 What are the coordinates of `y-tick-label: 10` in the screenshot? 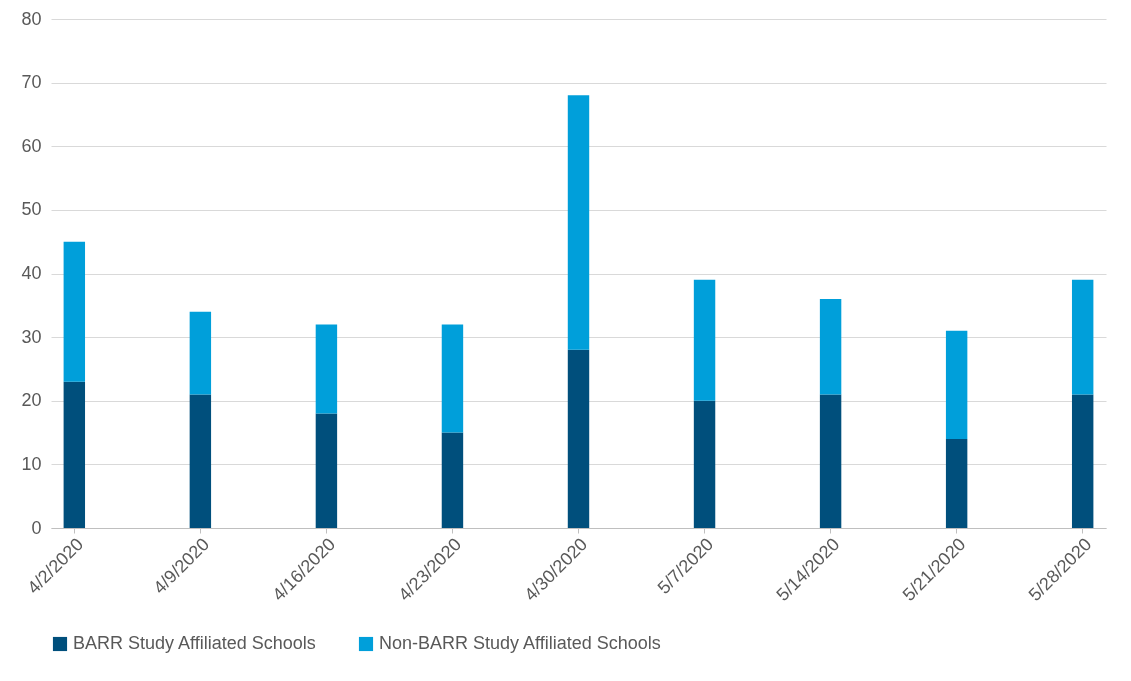 It's located at (31, 463).